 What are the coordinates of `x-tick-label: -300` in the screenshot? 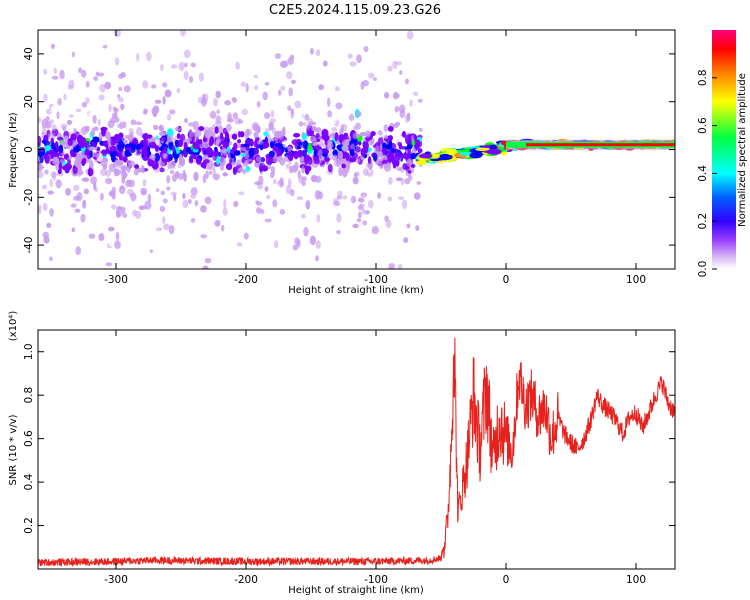 It's located at (116, 280).